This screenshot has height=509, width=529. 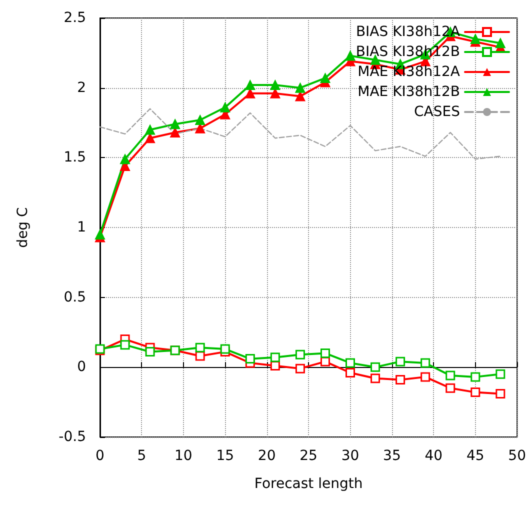 What do you see at coordinates (475, 456) in the screenshot?
I see `x-tick-label: 45` at bounding box center [475, 456].